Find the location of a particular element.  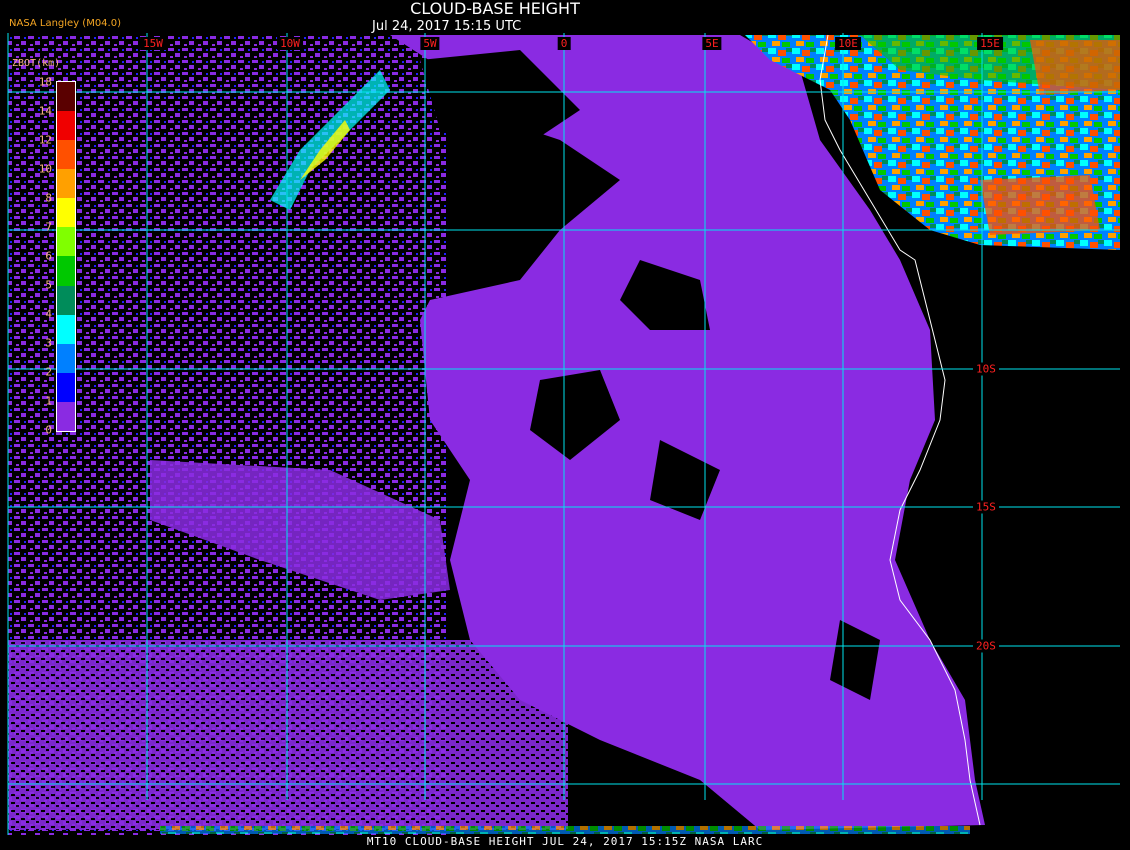

legend-title: ZBOT(km) is located at coordinates (36, 63).